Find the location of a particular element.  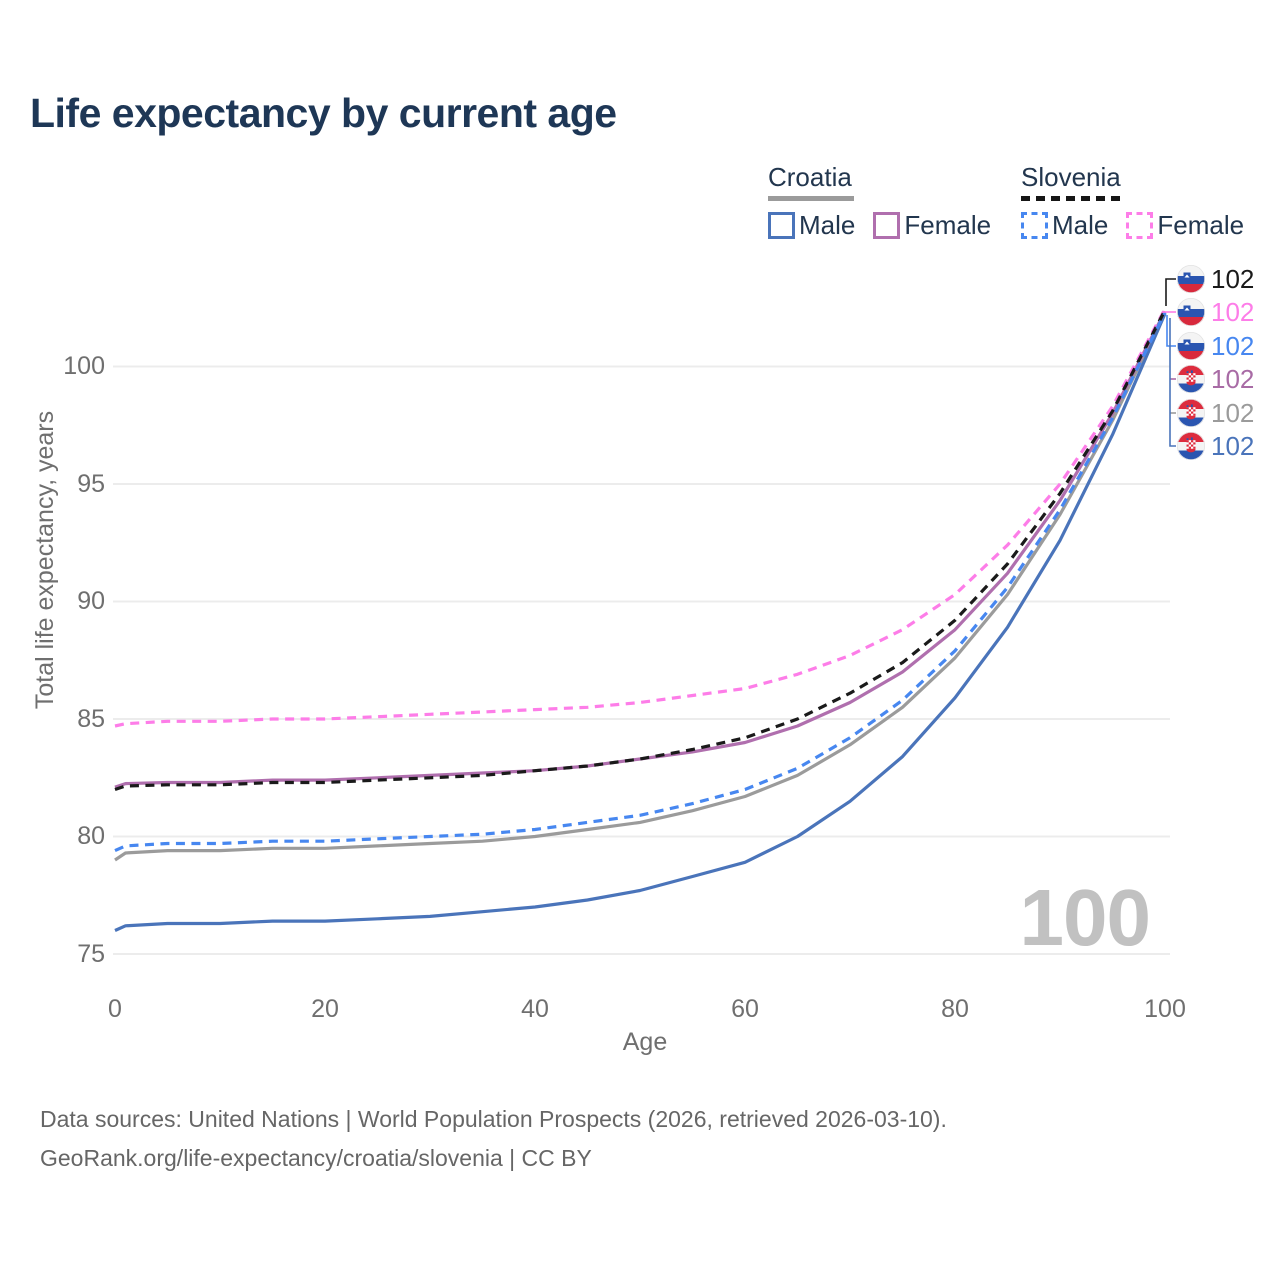

end-value-slovenia-female: 102 is located at coordinates (1233, 311).